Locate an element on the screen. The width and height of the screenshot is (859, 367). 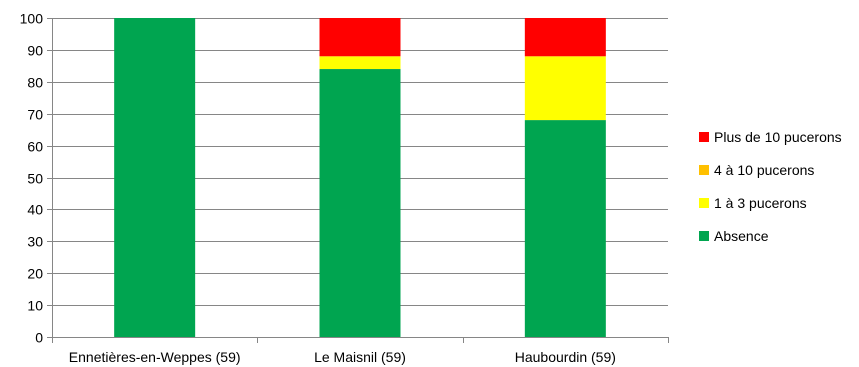
legend-label-2: 1 à 3 pucerons is located at coordinates (760, 203).